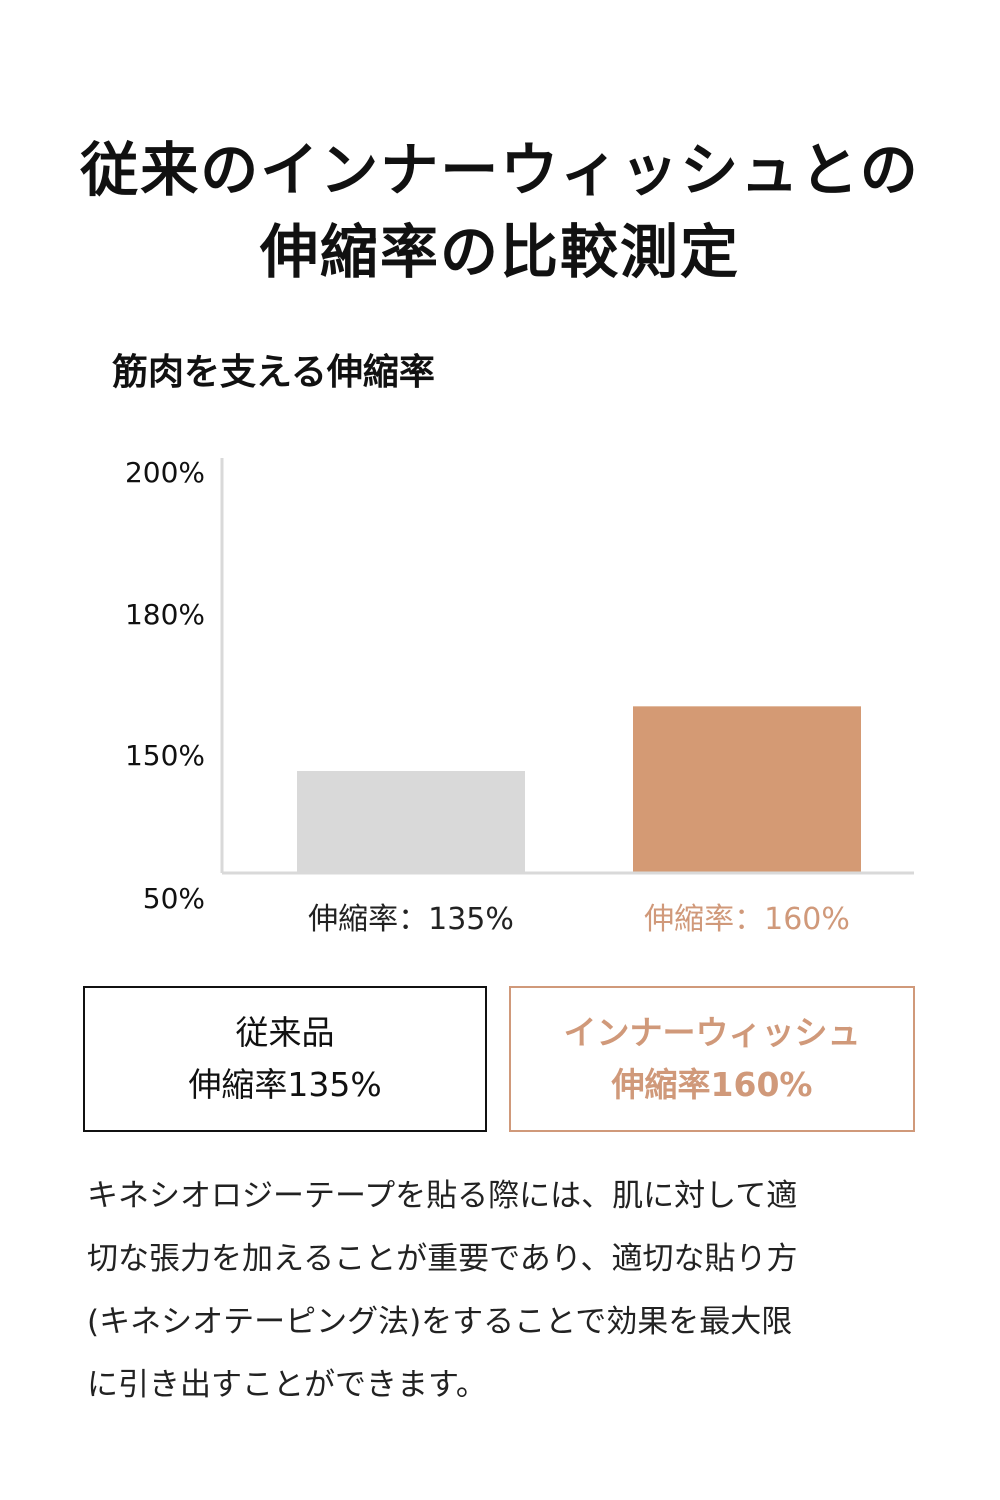 This screenshot has width=1000, height=1500. Describe the element at coordinates (442, 1196) in the screenshot. I see `description-line: キネシオロジーテープを貼る際には、肌に対して適` at that location.